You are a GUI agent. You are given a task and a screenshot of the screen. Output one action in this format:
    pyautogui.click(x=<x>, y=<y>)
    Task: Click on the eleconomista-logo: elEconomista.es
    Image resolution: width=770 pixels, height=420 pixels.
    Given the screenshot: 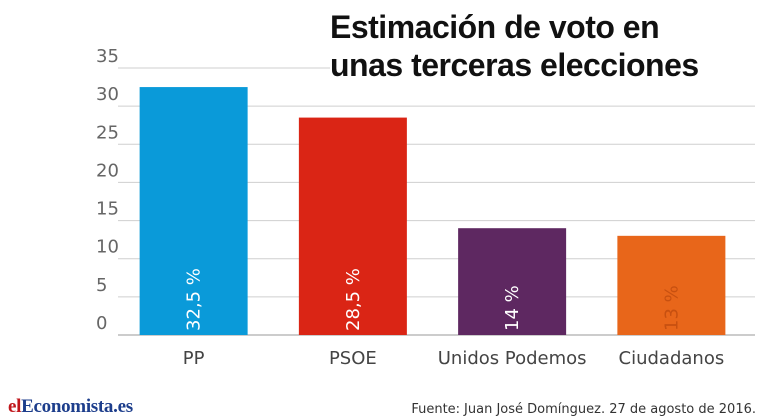 What is the action you would take?
    pyautogui.click(x=70, y=406)
    